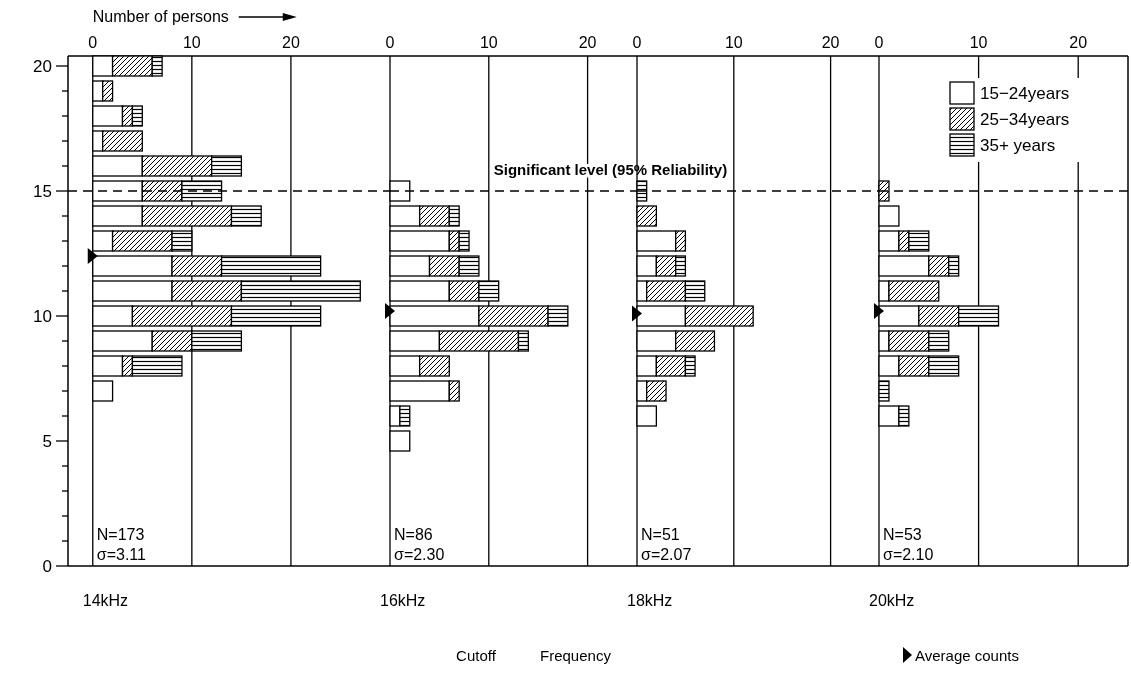 This screenshot has height=673, width=1131. Describe the element at coordinates (967, 655) in the screenshot. I see `text: Average counts` at that location.